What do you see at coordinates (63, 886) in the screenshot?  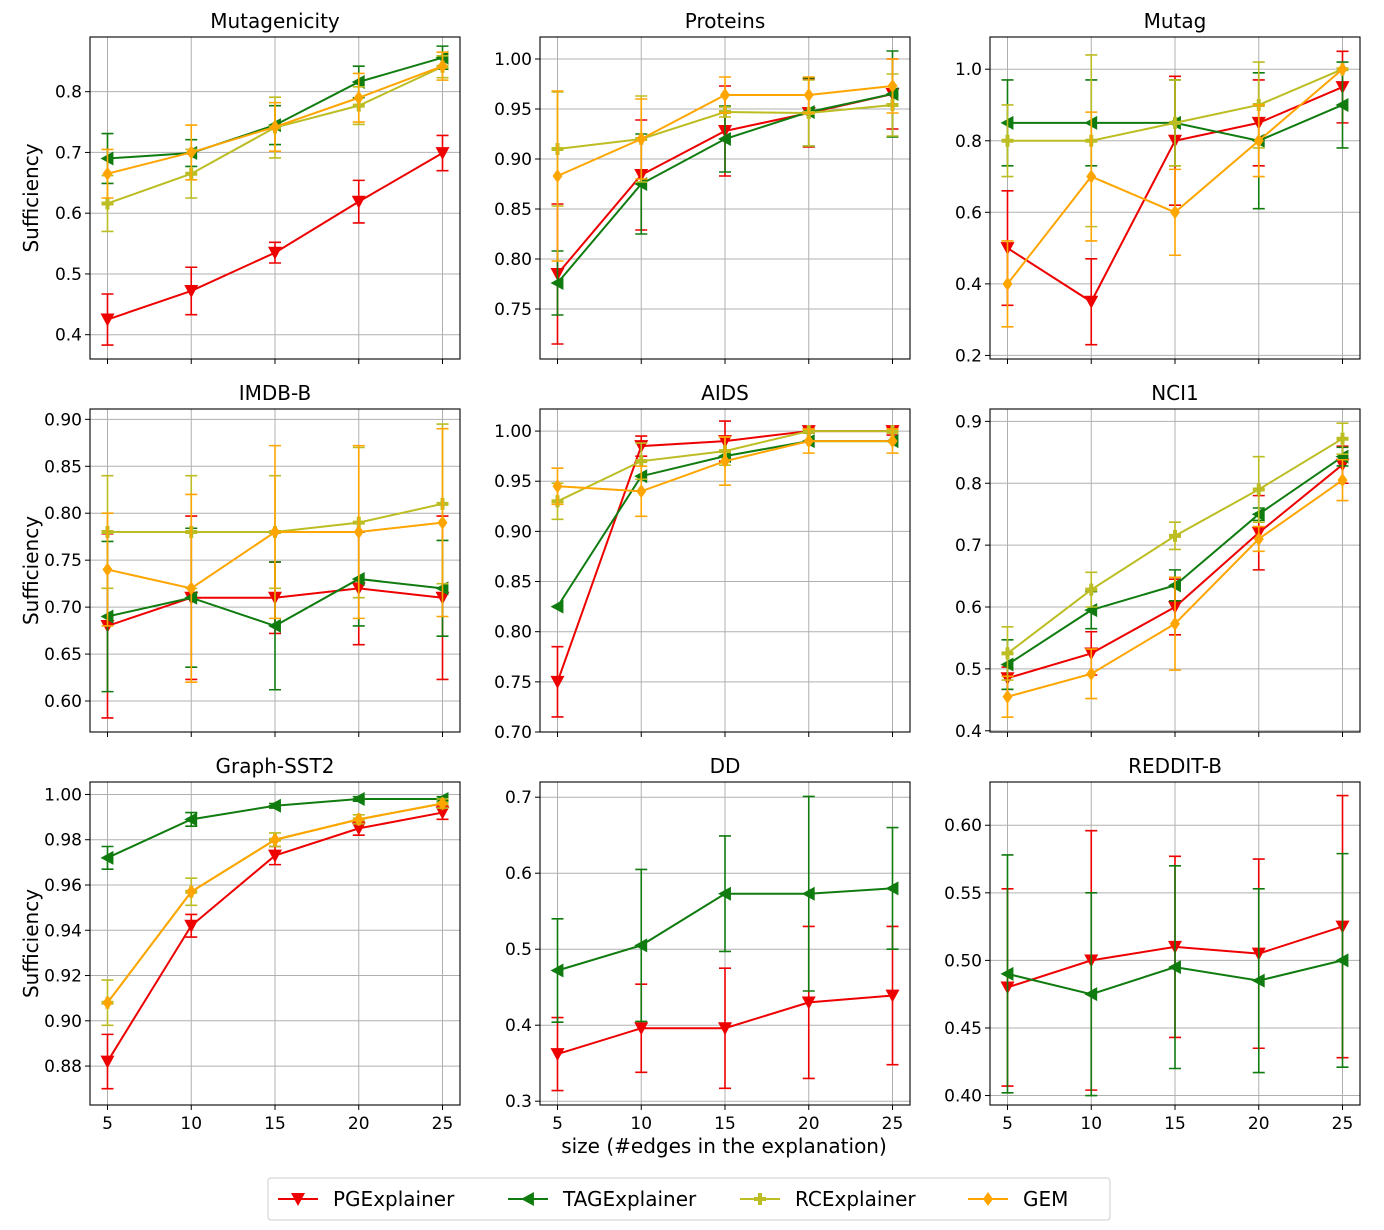 I see `graph-sst2-ytick-label: 0.96` at bounding box center [63, 886].